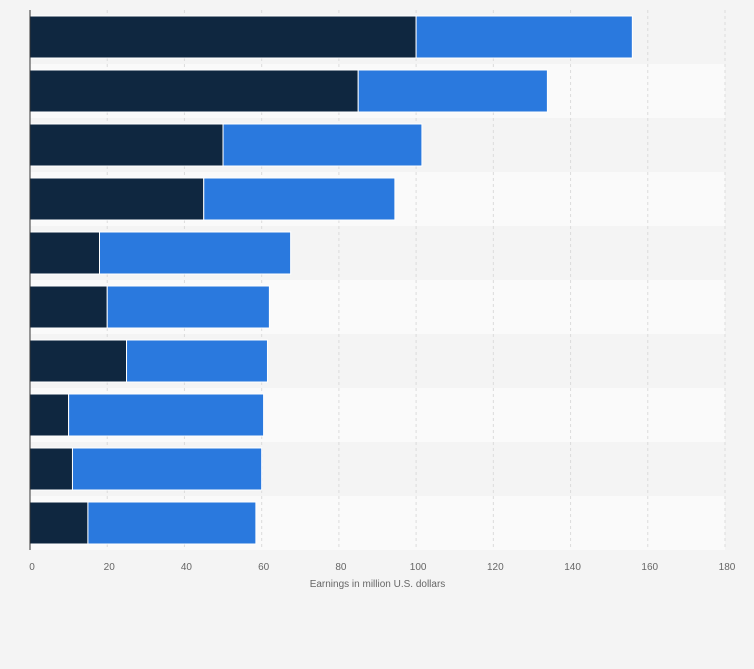 Image resolution: width=754 pixels, height=669 pixels. Describe the element at coordinates (382, 567) in the screenshot. I see `x-axis-ticks: 0 20 40 60 80 100 120 140 160 180` at that location.